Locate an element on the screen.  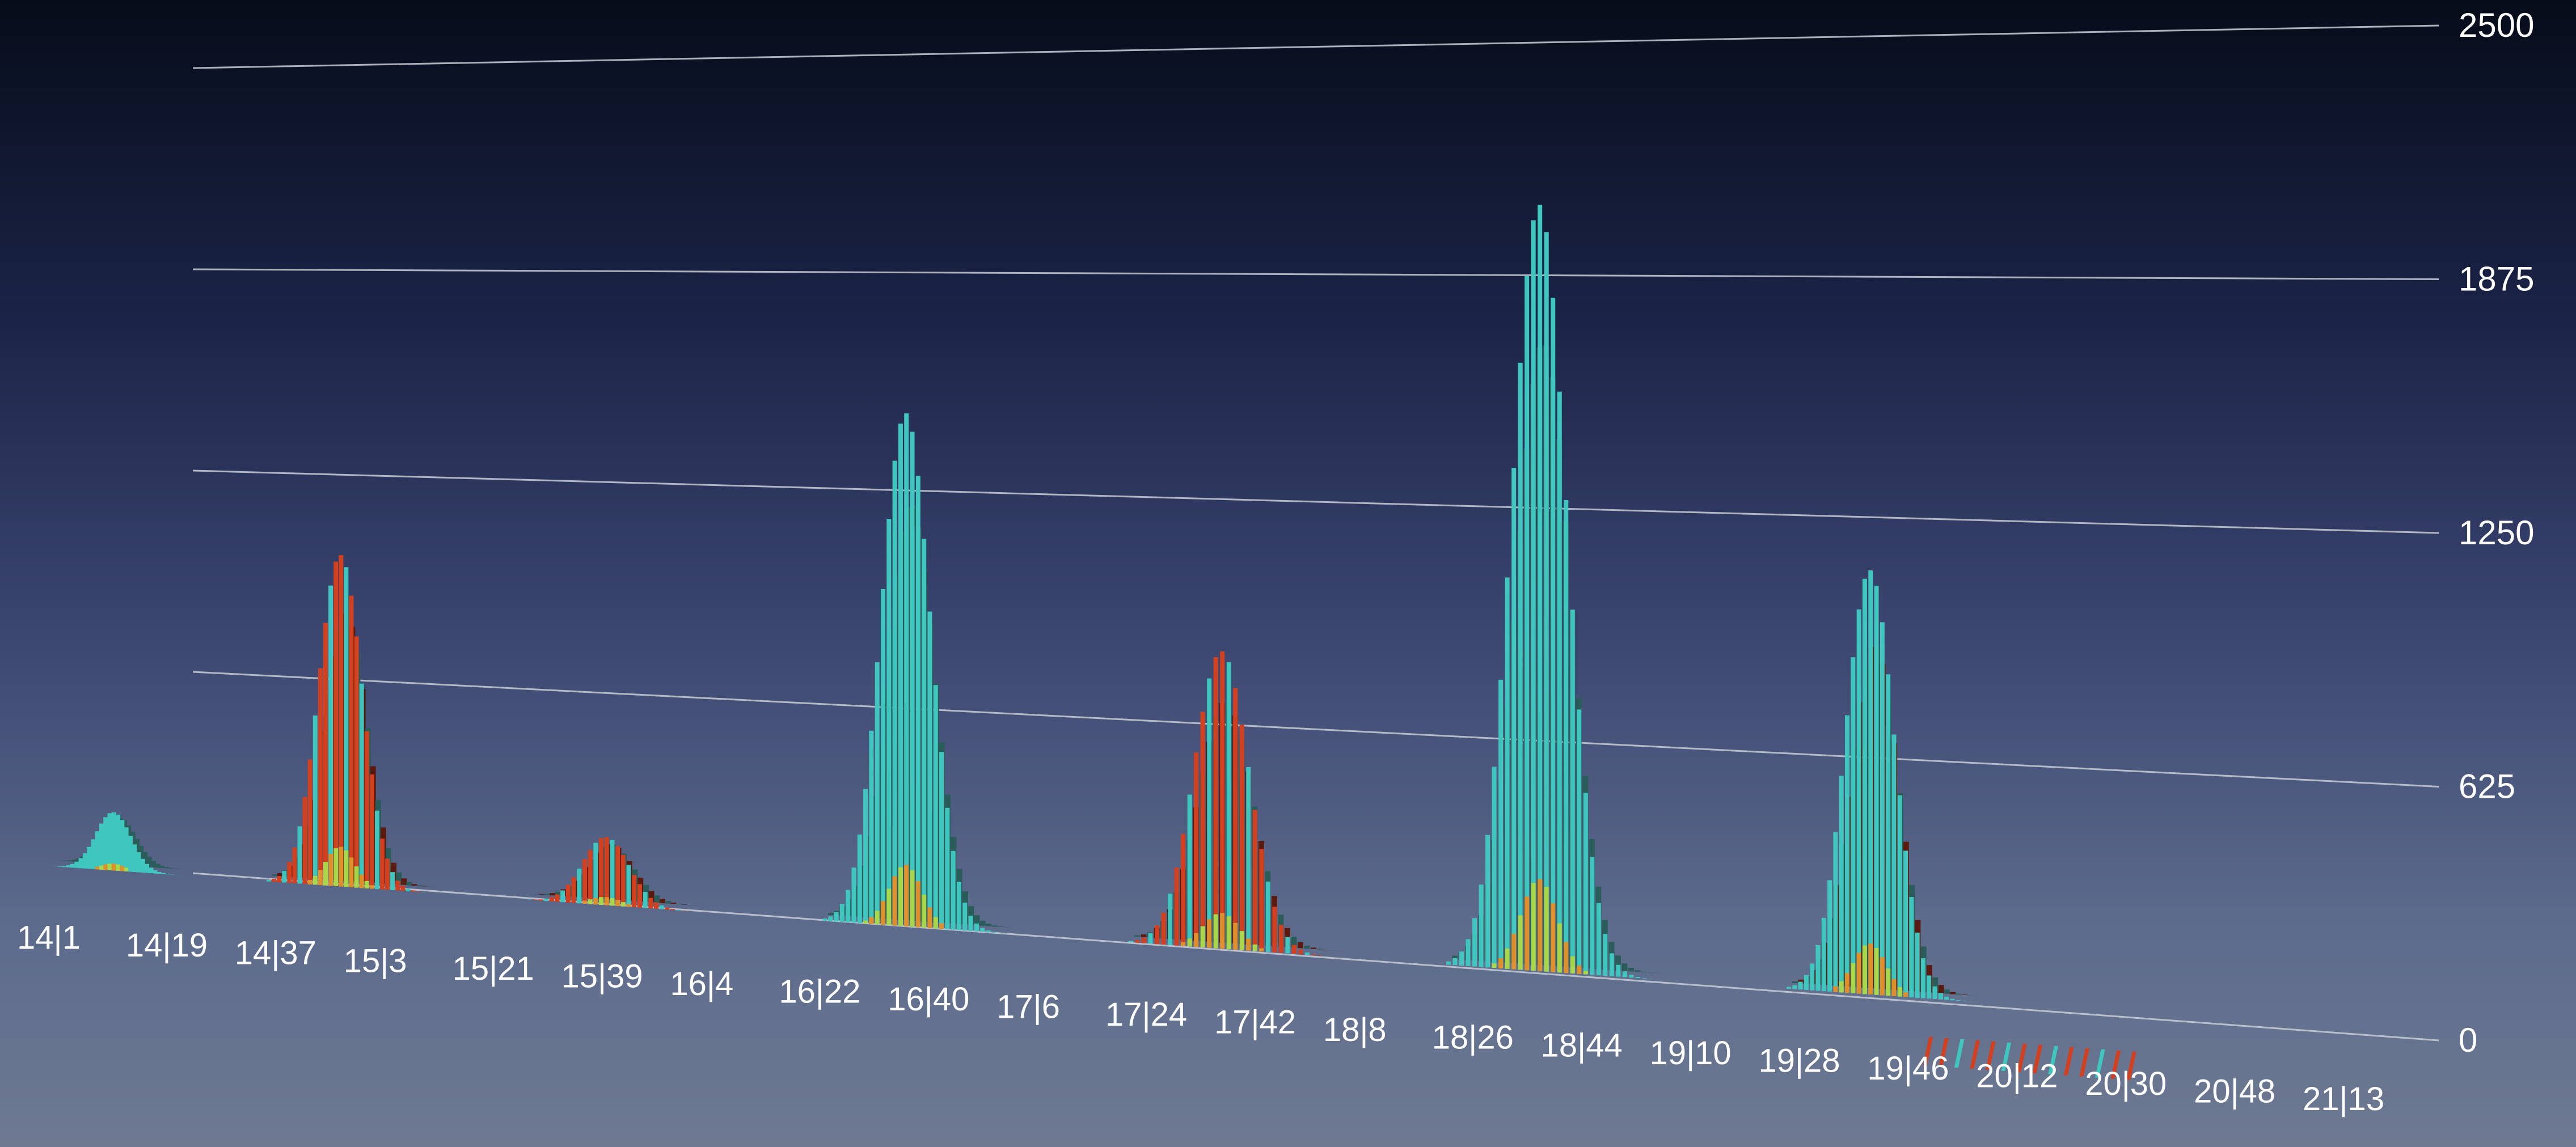
x-tick-label: 19|46 is located at coordinates (1908, 1068).